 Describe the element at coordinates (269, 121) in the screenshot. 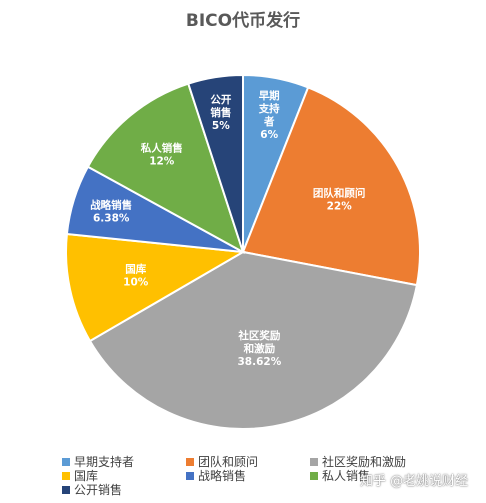

I see `slice-name-label: 者` at that location.